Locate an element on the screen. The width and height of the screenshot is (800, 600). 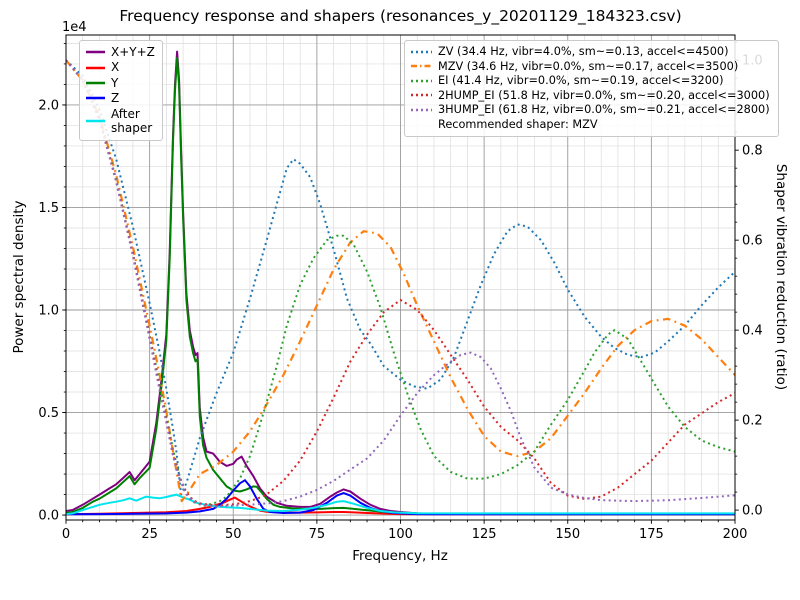
y-right-tick-label: 0.0 is located at coordinates (752, 511).